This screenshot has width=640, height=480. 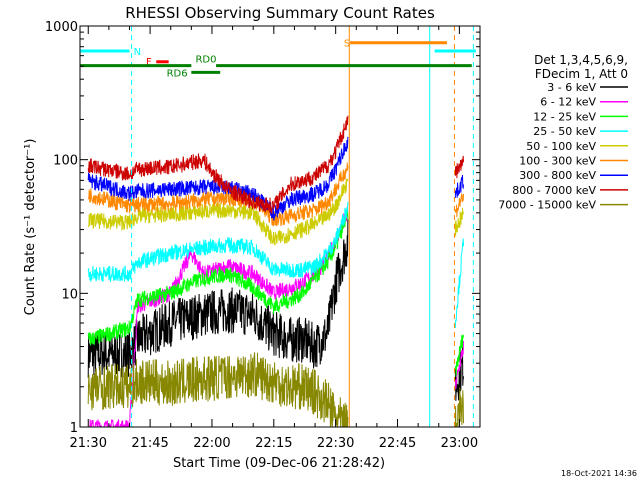 I want to click on y-tick-label-0: 1, so click(x=74, y=428).